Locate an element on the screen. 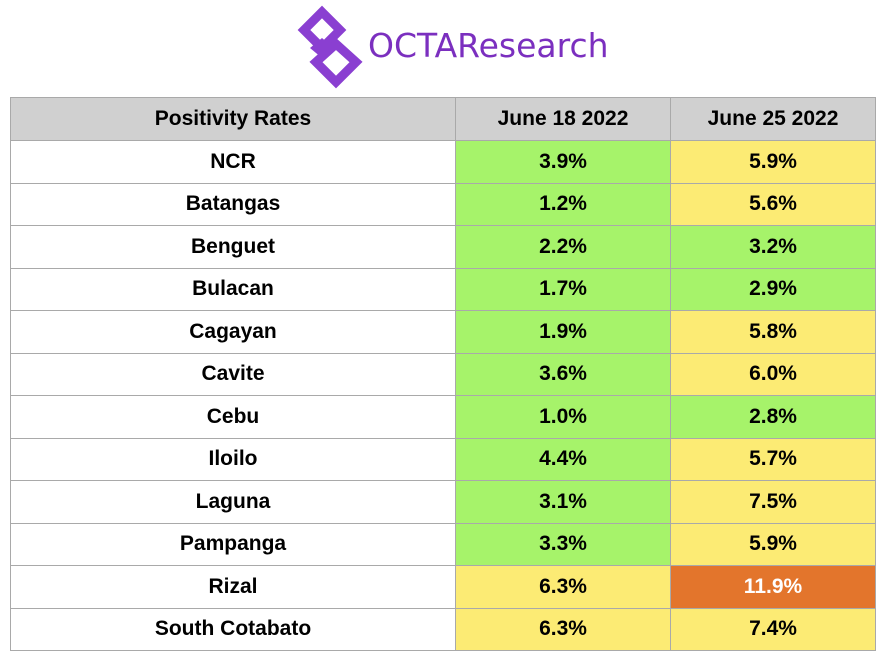 The height and width of the screenshot is (667, 887). region-cell: Iloilo is located at coordinates (233, 459).